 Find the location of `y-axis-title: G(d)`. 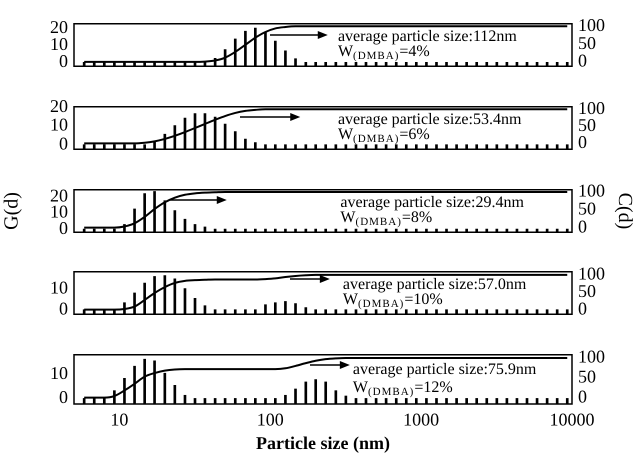

y-axis-title: G(d) is located at coordinates (11, 211).